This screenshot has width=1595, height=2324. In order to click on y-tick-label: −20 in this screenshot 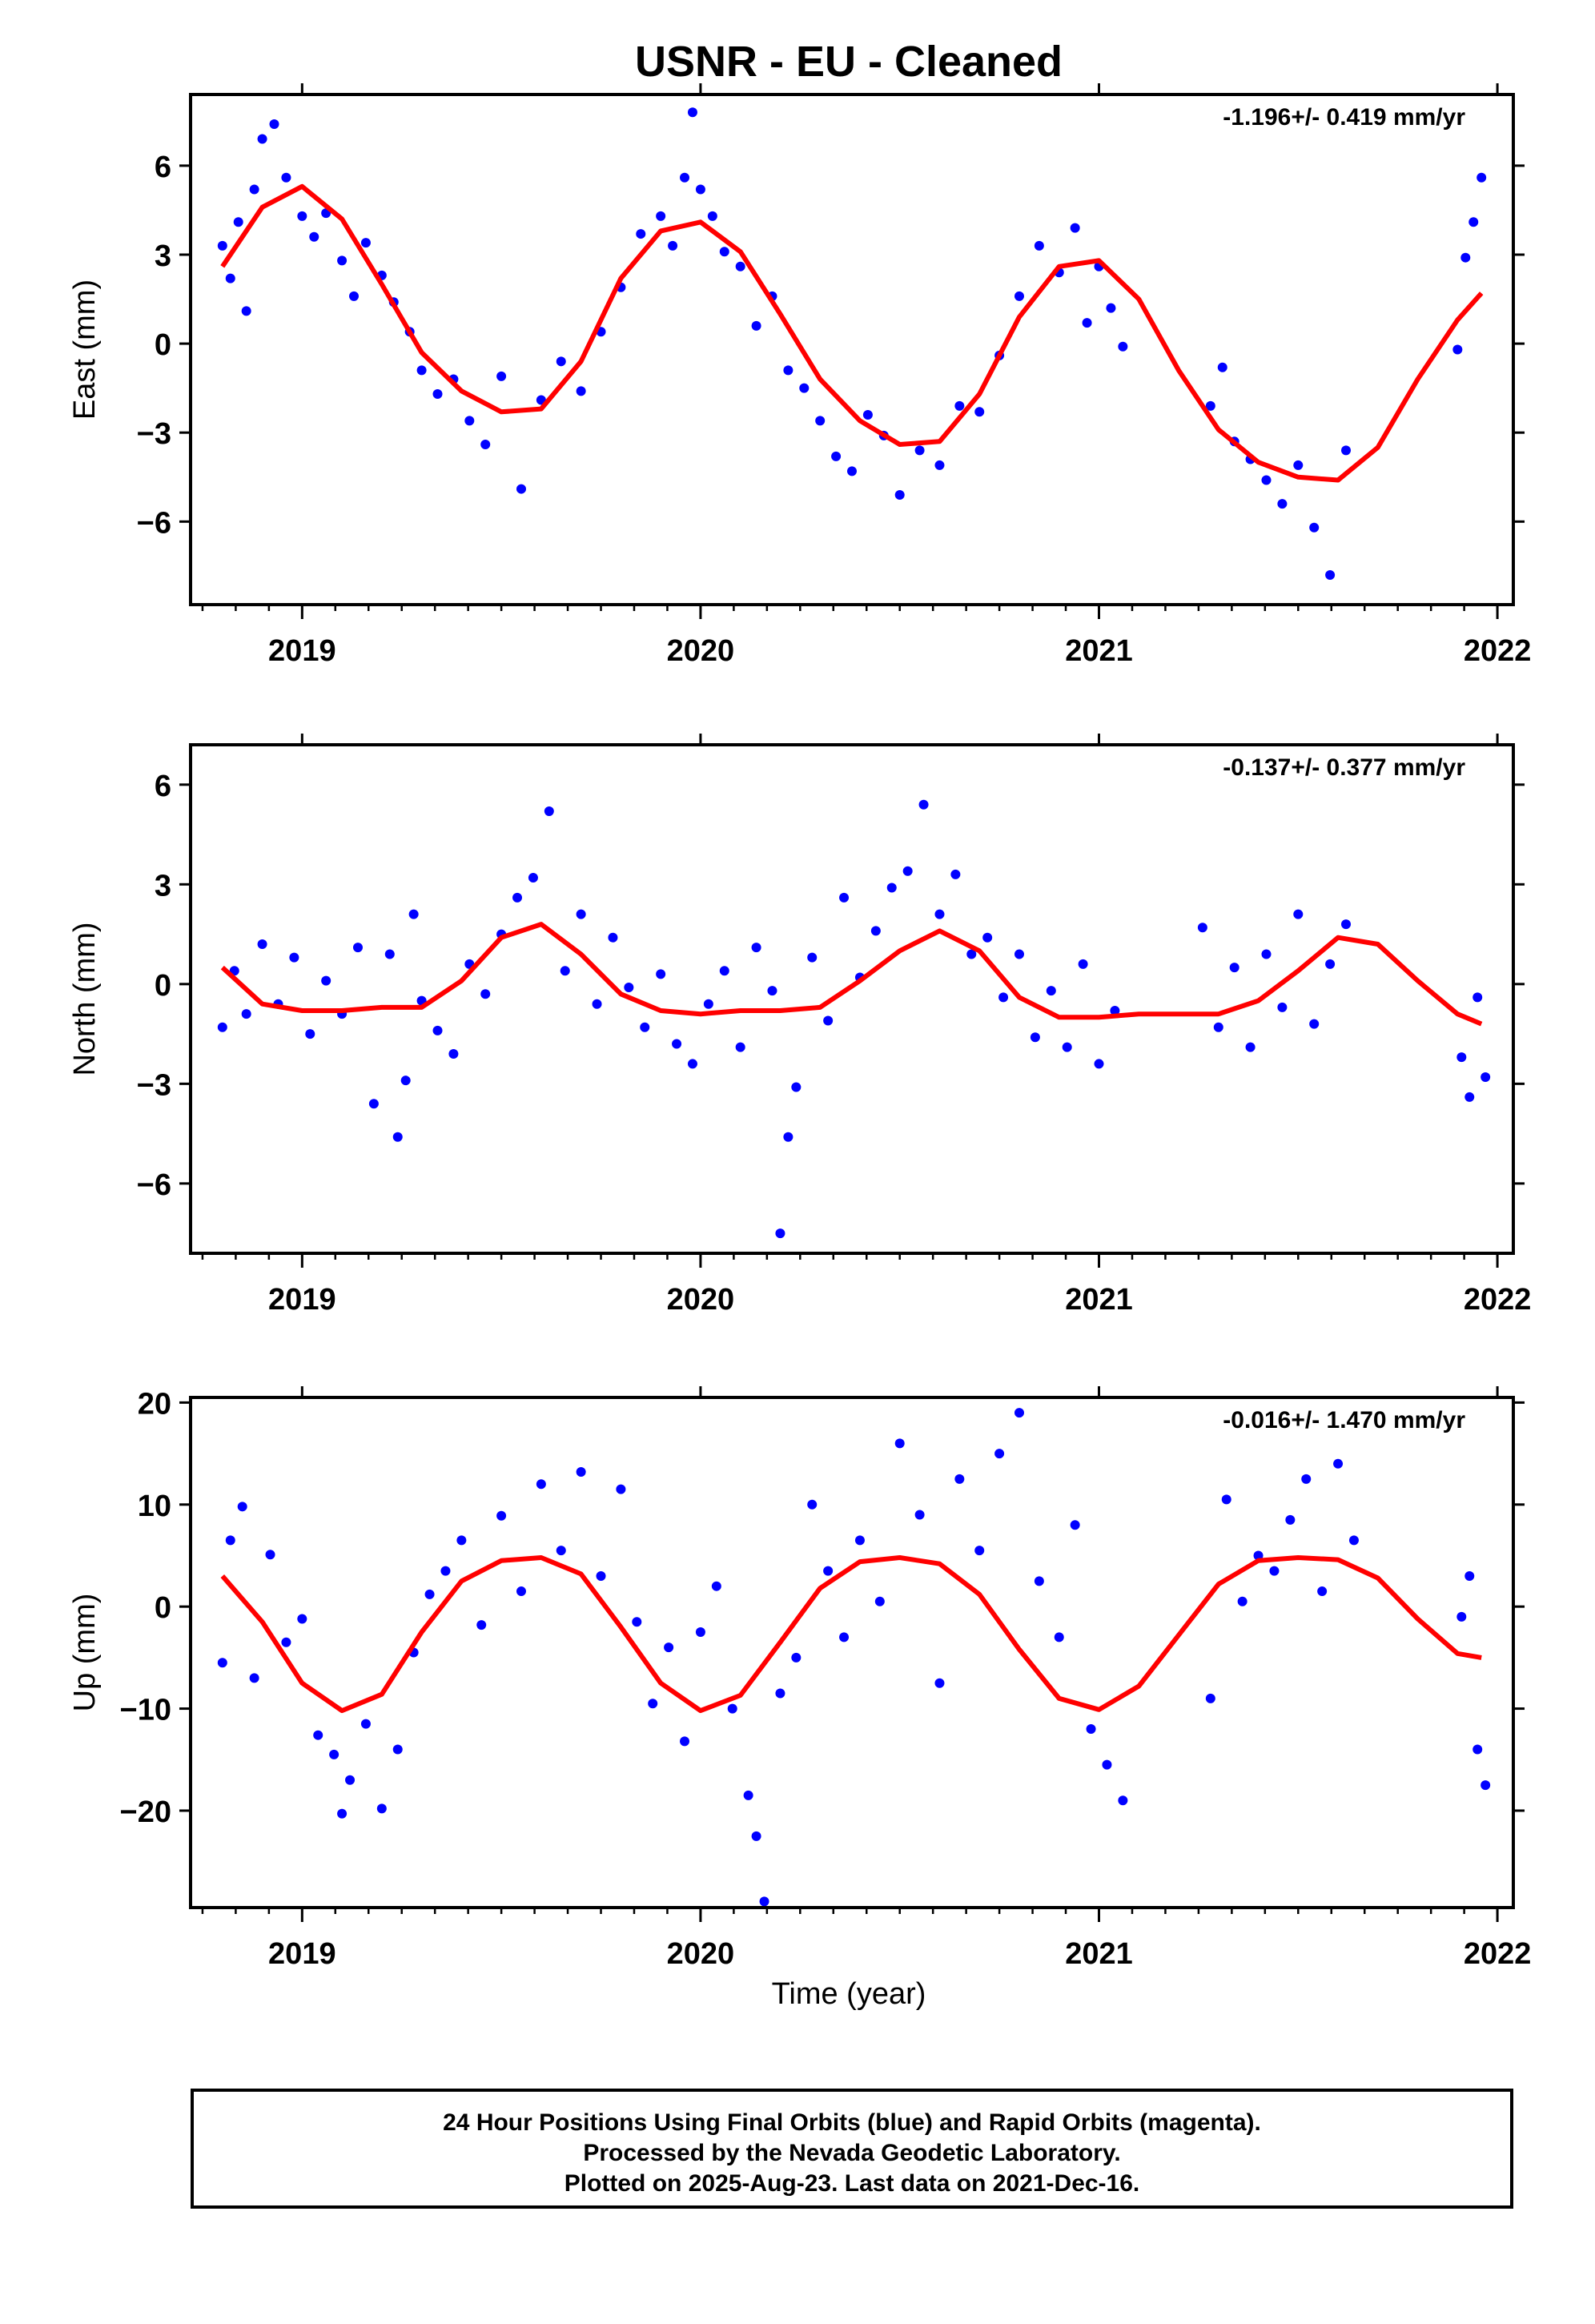, I will do `click(145, 1812)`.